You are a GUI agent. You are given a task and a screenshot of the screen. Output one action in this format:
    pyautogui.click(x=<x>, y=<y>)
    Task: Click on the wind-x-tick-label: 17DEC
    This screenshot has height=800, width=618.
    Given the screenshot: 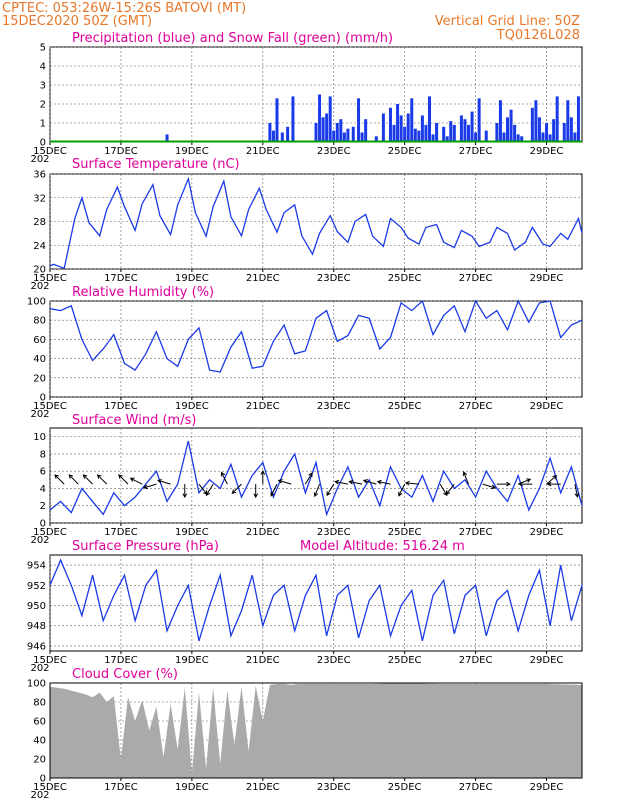 What is the action you would take?
    pyautogui.click(x=121, y=532)
    